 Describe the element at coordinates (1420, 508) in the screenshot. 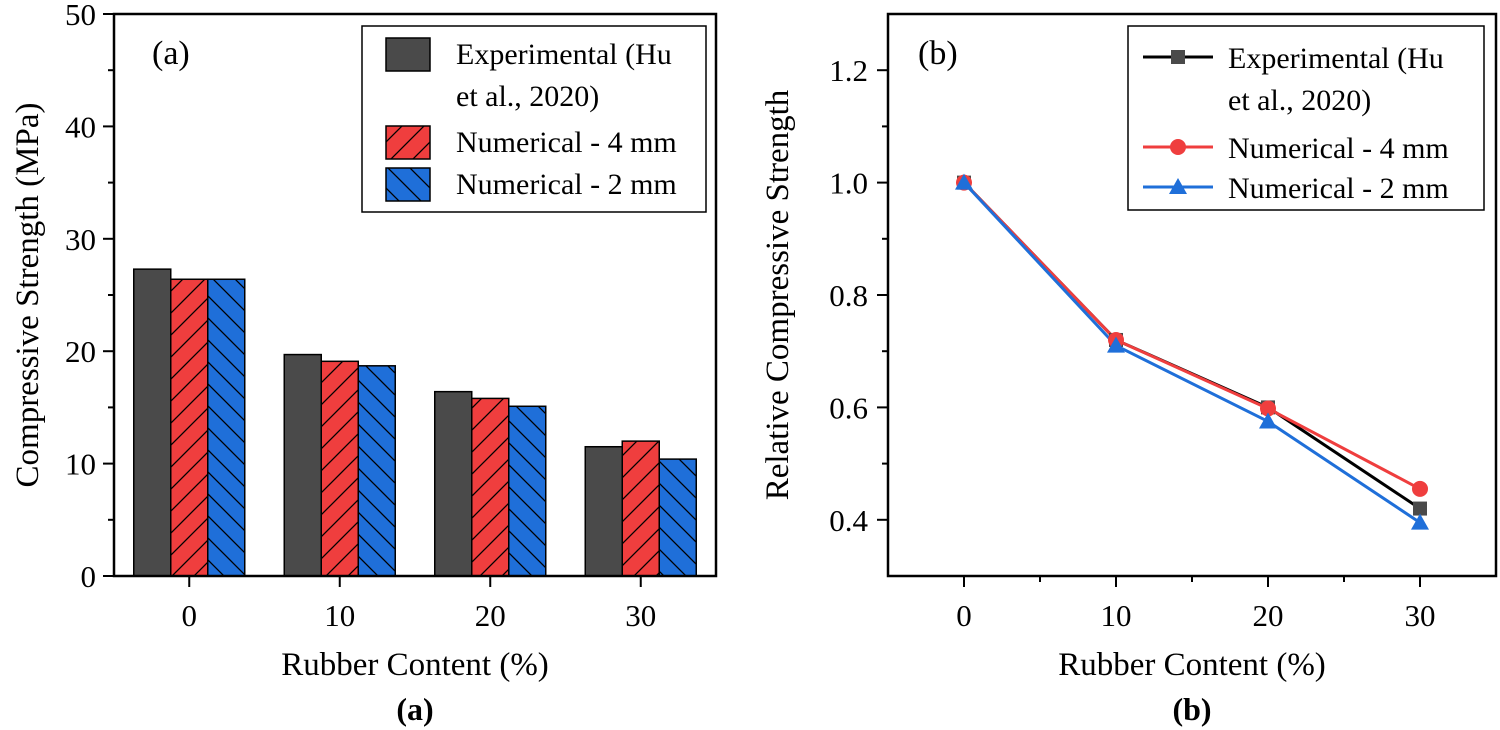

I see `marker-square` at that location.